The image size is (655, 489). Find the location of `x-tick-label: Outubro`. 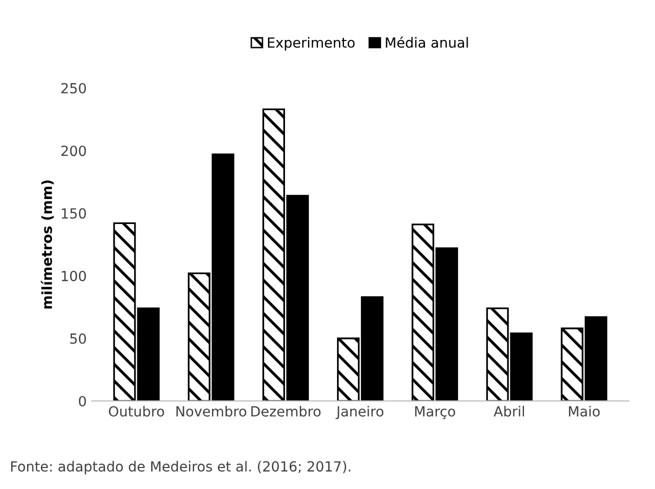

x-tick-label: Outubro is located at coordinates (136, 411).